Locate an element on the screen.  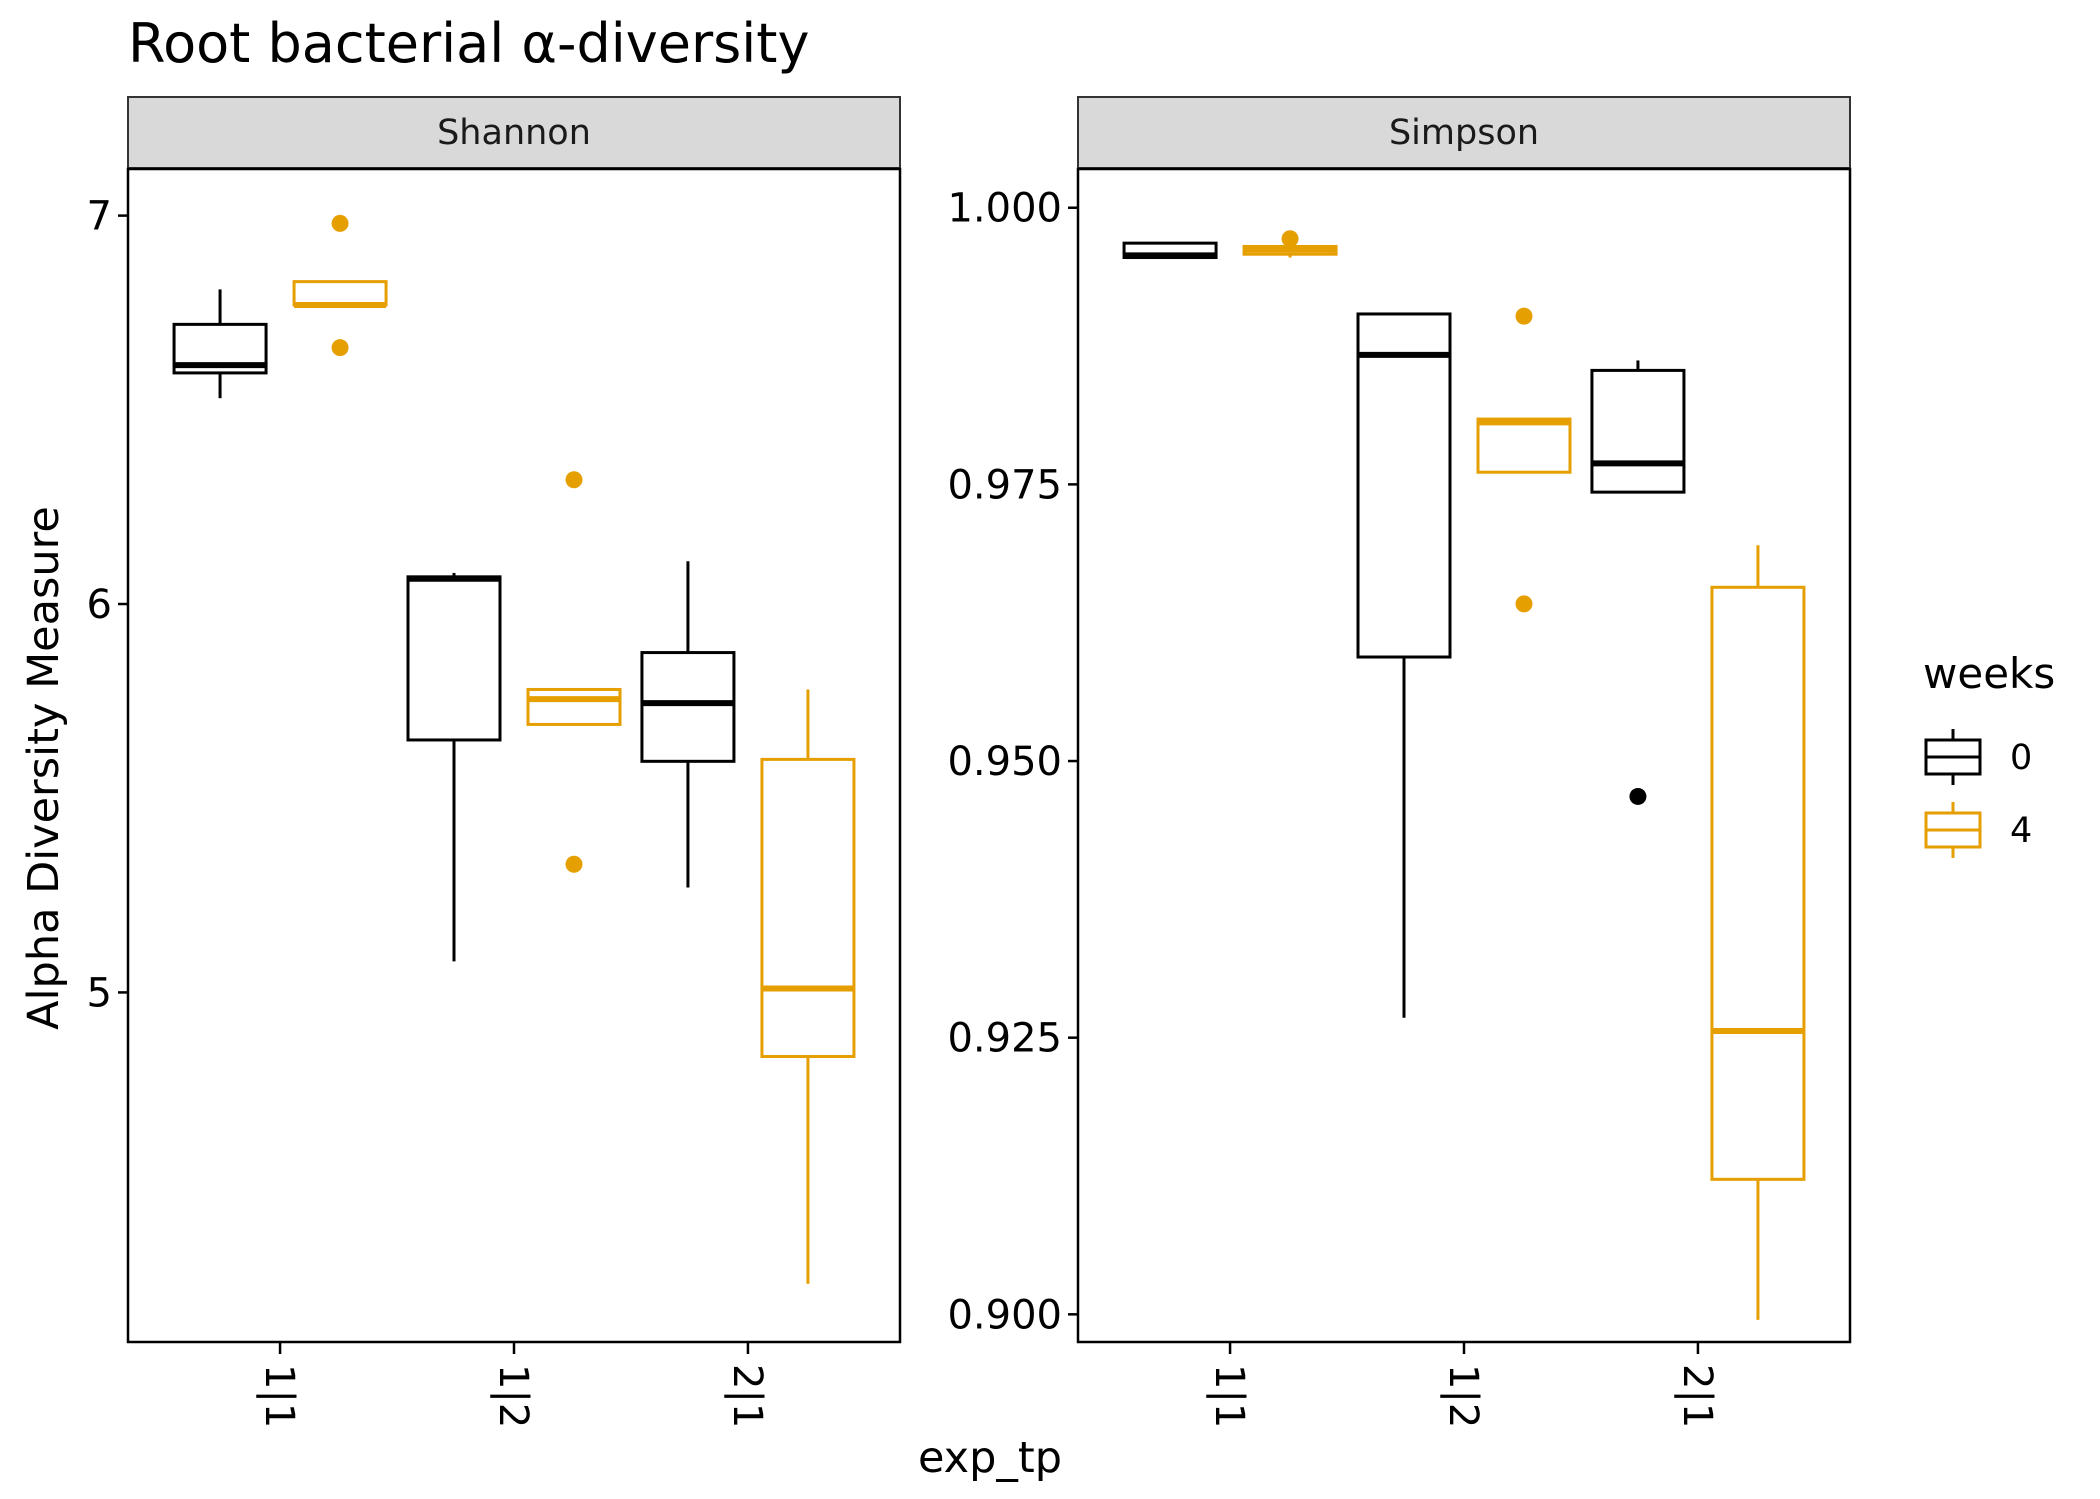
y-tick-label: 1.000 is located at coordinates (1004, 209).